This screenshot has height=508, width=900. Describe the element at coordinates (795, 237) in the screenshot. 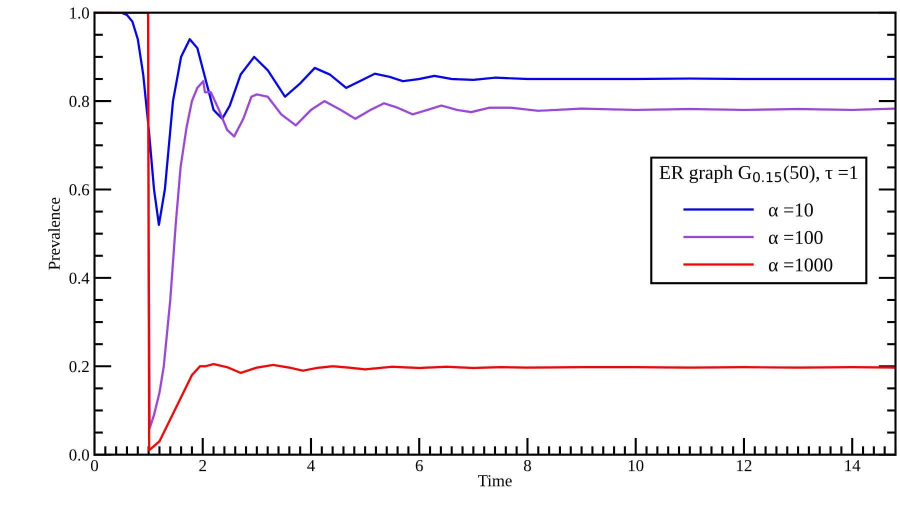

I see `legend-label: α =100` at that location.